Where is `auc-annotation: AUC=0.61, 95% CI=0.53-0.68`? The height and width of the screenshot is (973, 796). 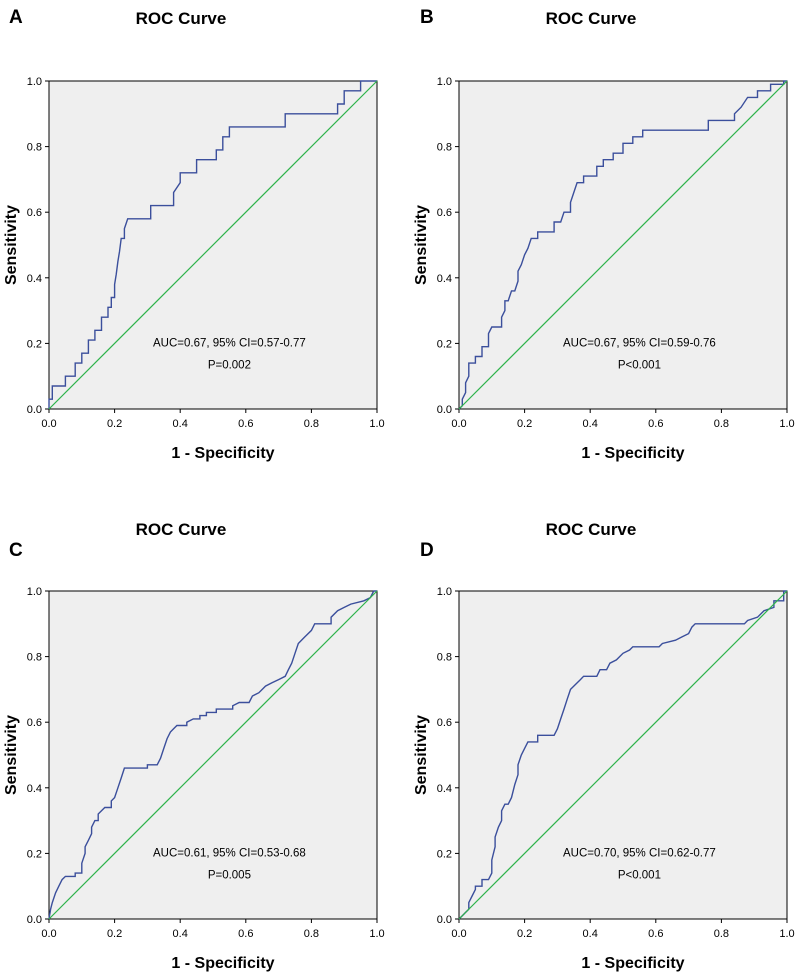 auc-annotation: AUC=0.61, 95% CI=0.53-0.68 is located at coordinates (229, 854).